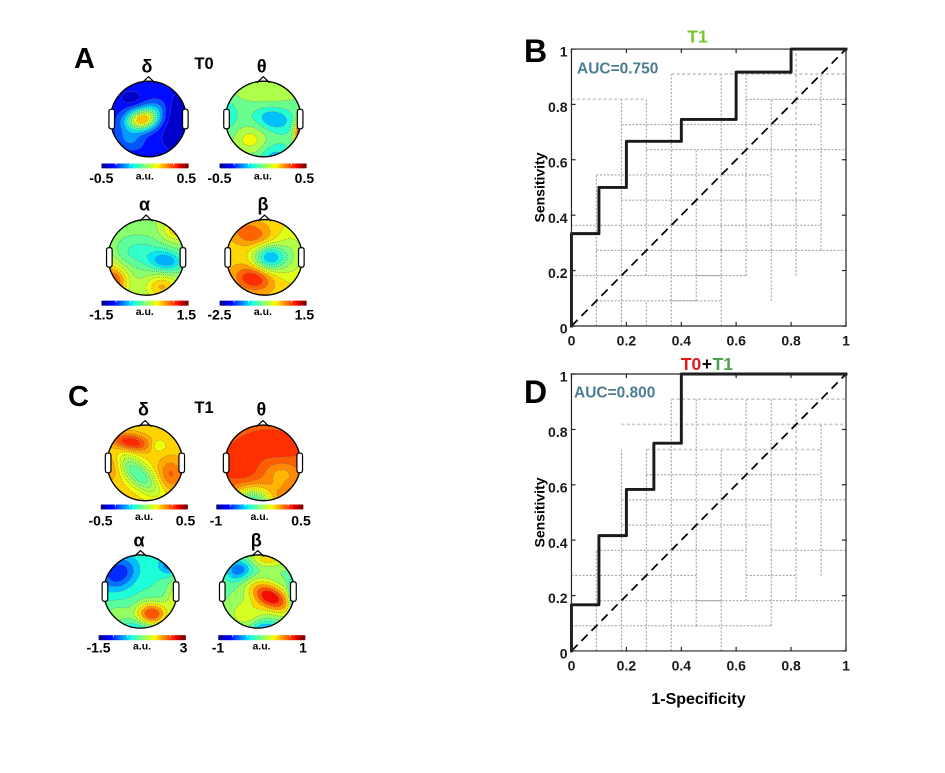 This screenshot has width=945, height=773. Describe the element at coordinates (219, 314) in the screenshot. I see `svg-text: -2.5` at that location.